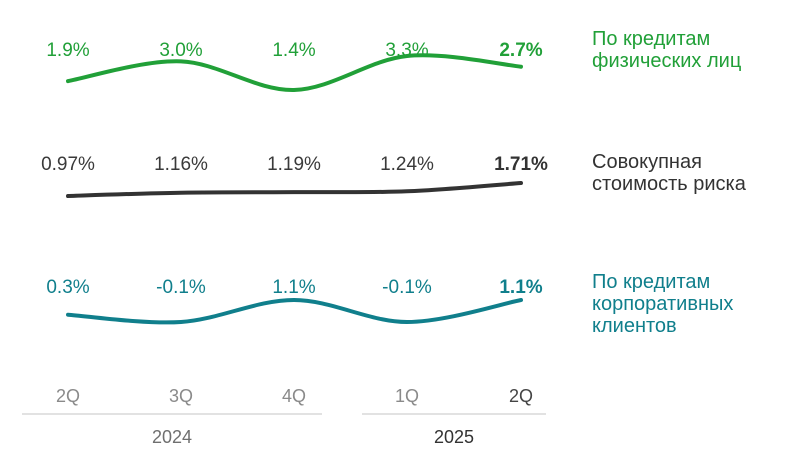  Describe the element at coordinates (662, 304) in the screenshot. I see `corporate-legend-text: корпоративных` at that location.